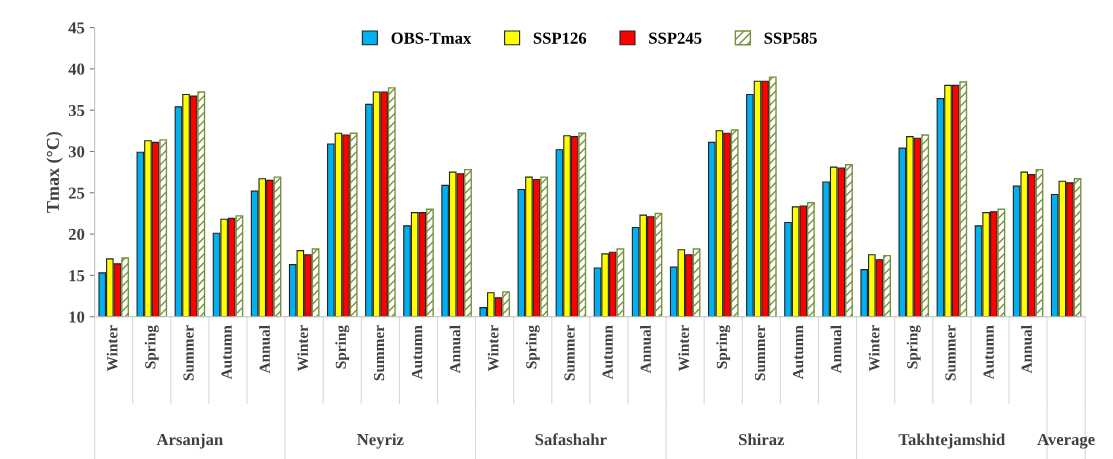 Image resolution: width=1113 pixels, height=459 pixels. What do you see at coordinates (380, 441) in the screenshot?
I see `text: Neyriz` at bounding box center [380, 441].